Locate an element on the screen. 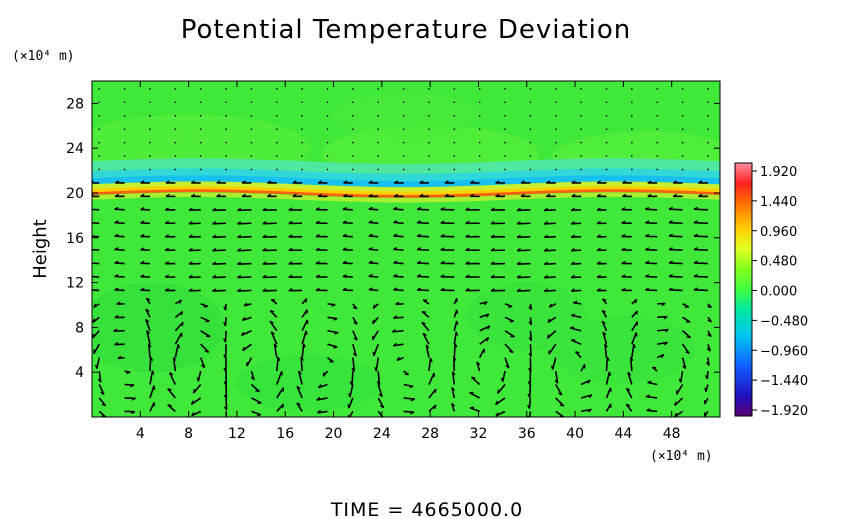  y-tick-label: 12 is located at coordinates (75, 284).